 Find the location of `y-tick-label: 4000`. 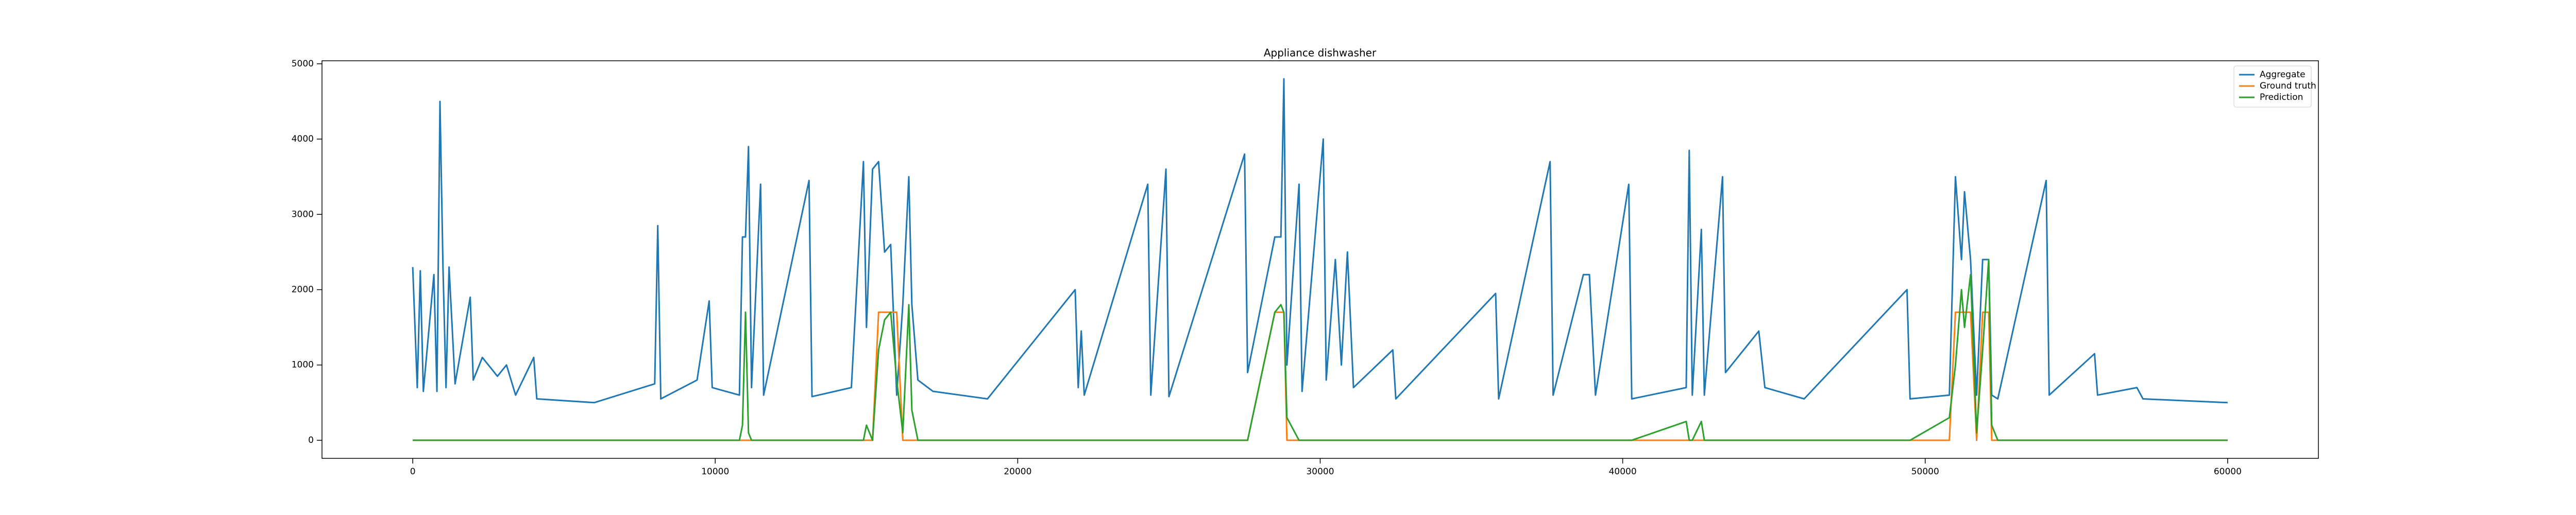

y-tick-label: 4000 is located at coordinates (303, 139).